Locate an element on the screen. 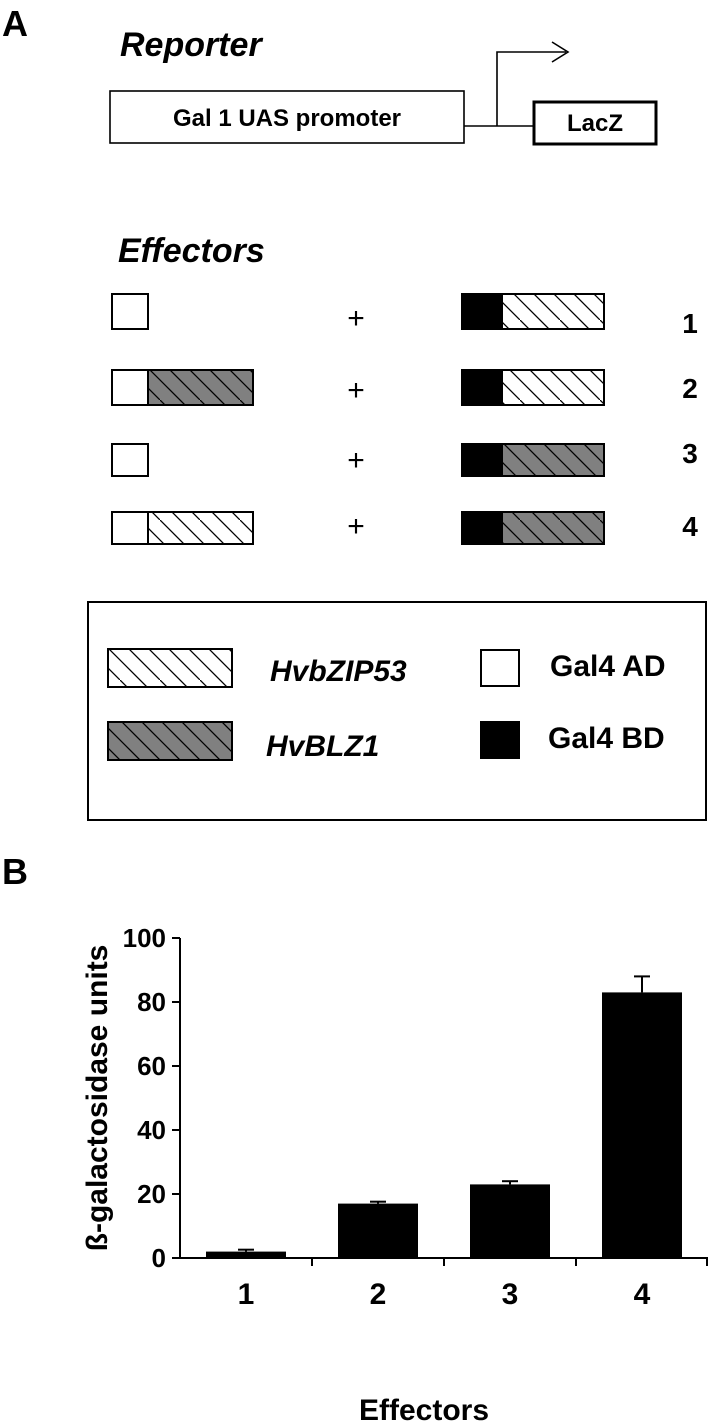  hvblz1-swatch is located at coordinates (170, 741).